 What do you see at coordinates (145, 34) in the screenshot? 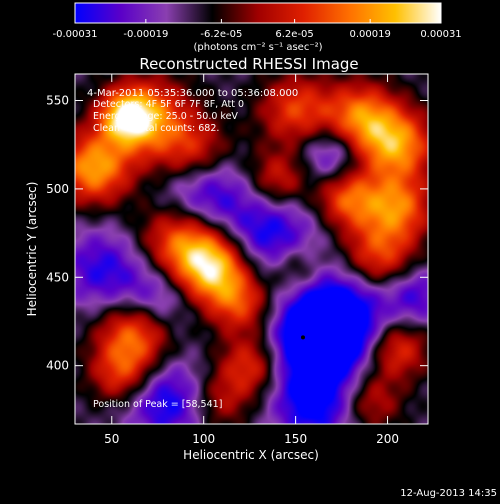
I see `colorbar-tick-label: -0.00019` at bounding box center [145, 34].